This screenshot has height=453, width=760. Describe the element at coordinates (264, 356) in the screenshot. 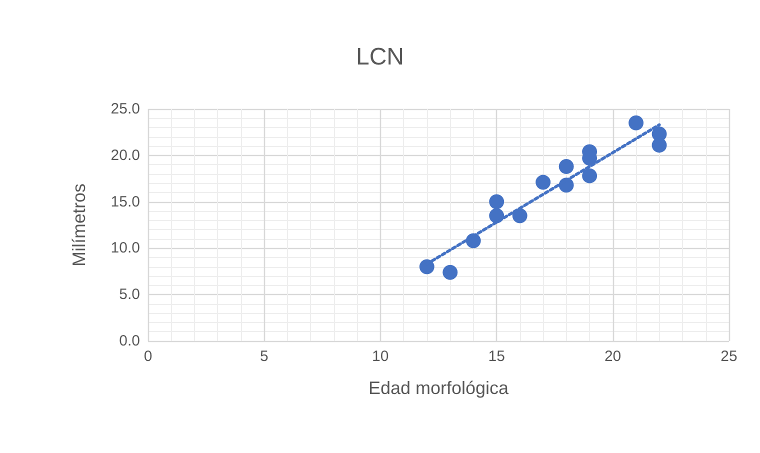

I see `x-tick-label: 5` at that location.